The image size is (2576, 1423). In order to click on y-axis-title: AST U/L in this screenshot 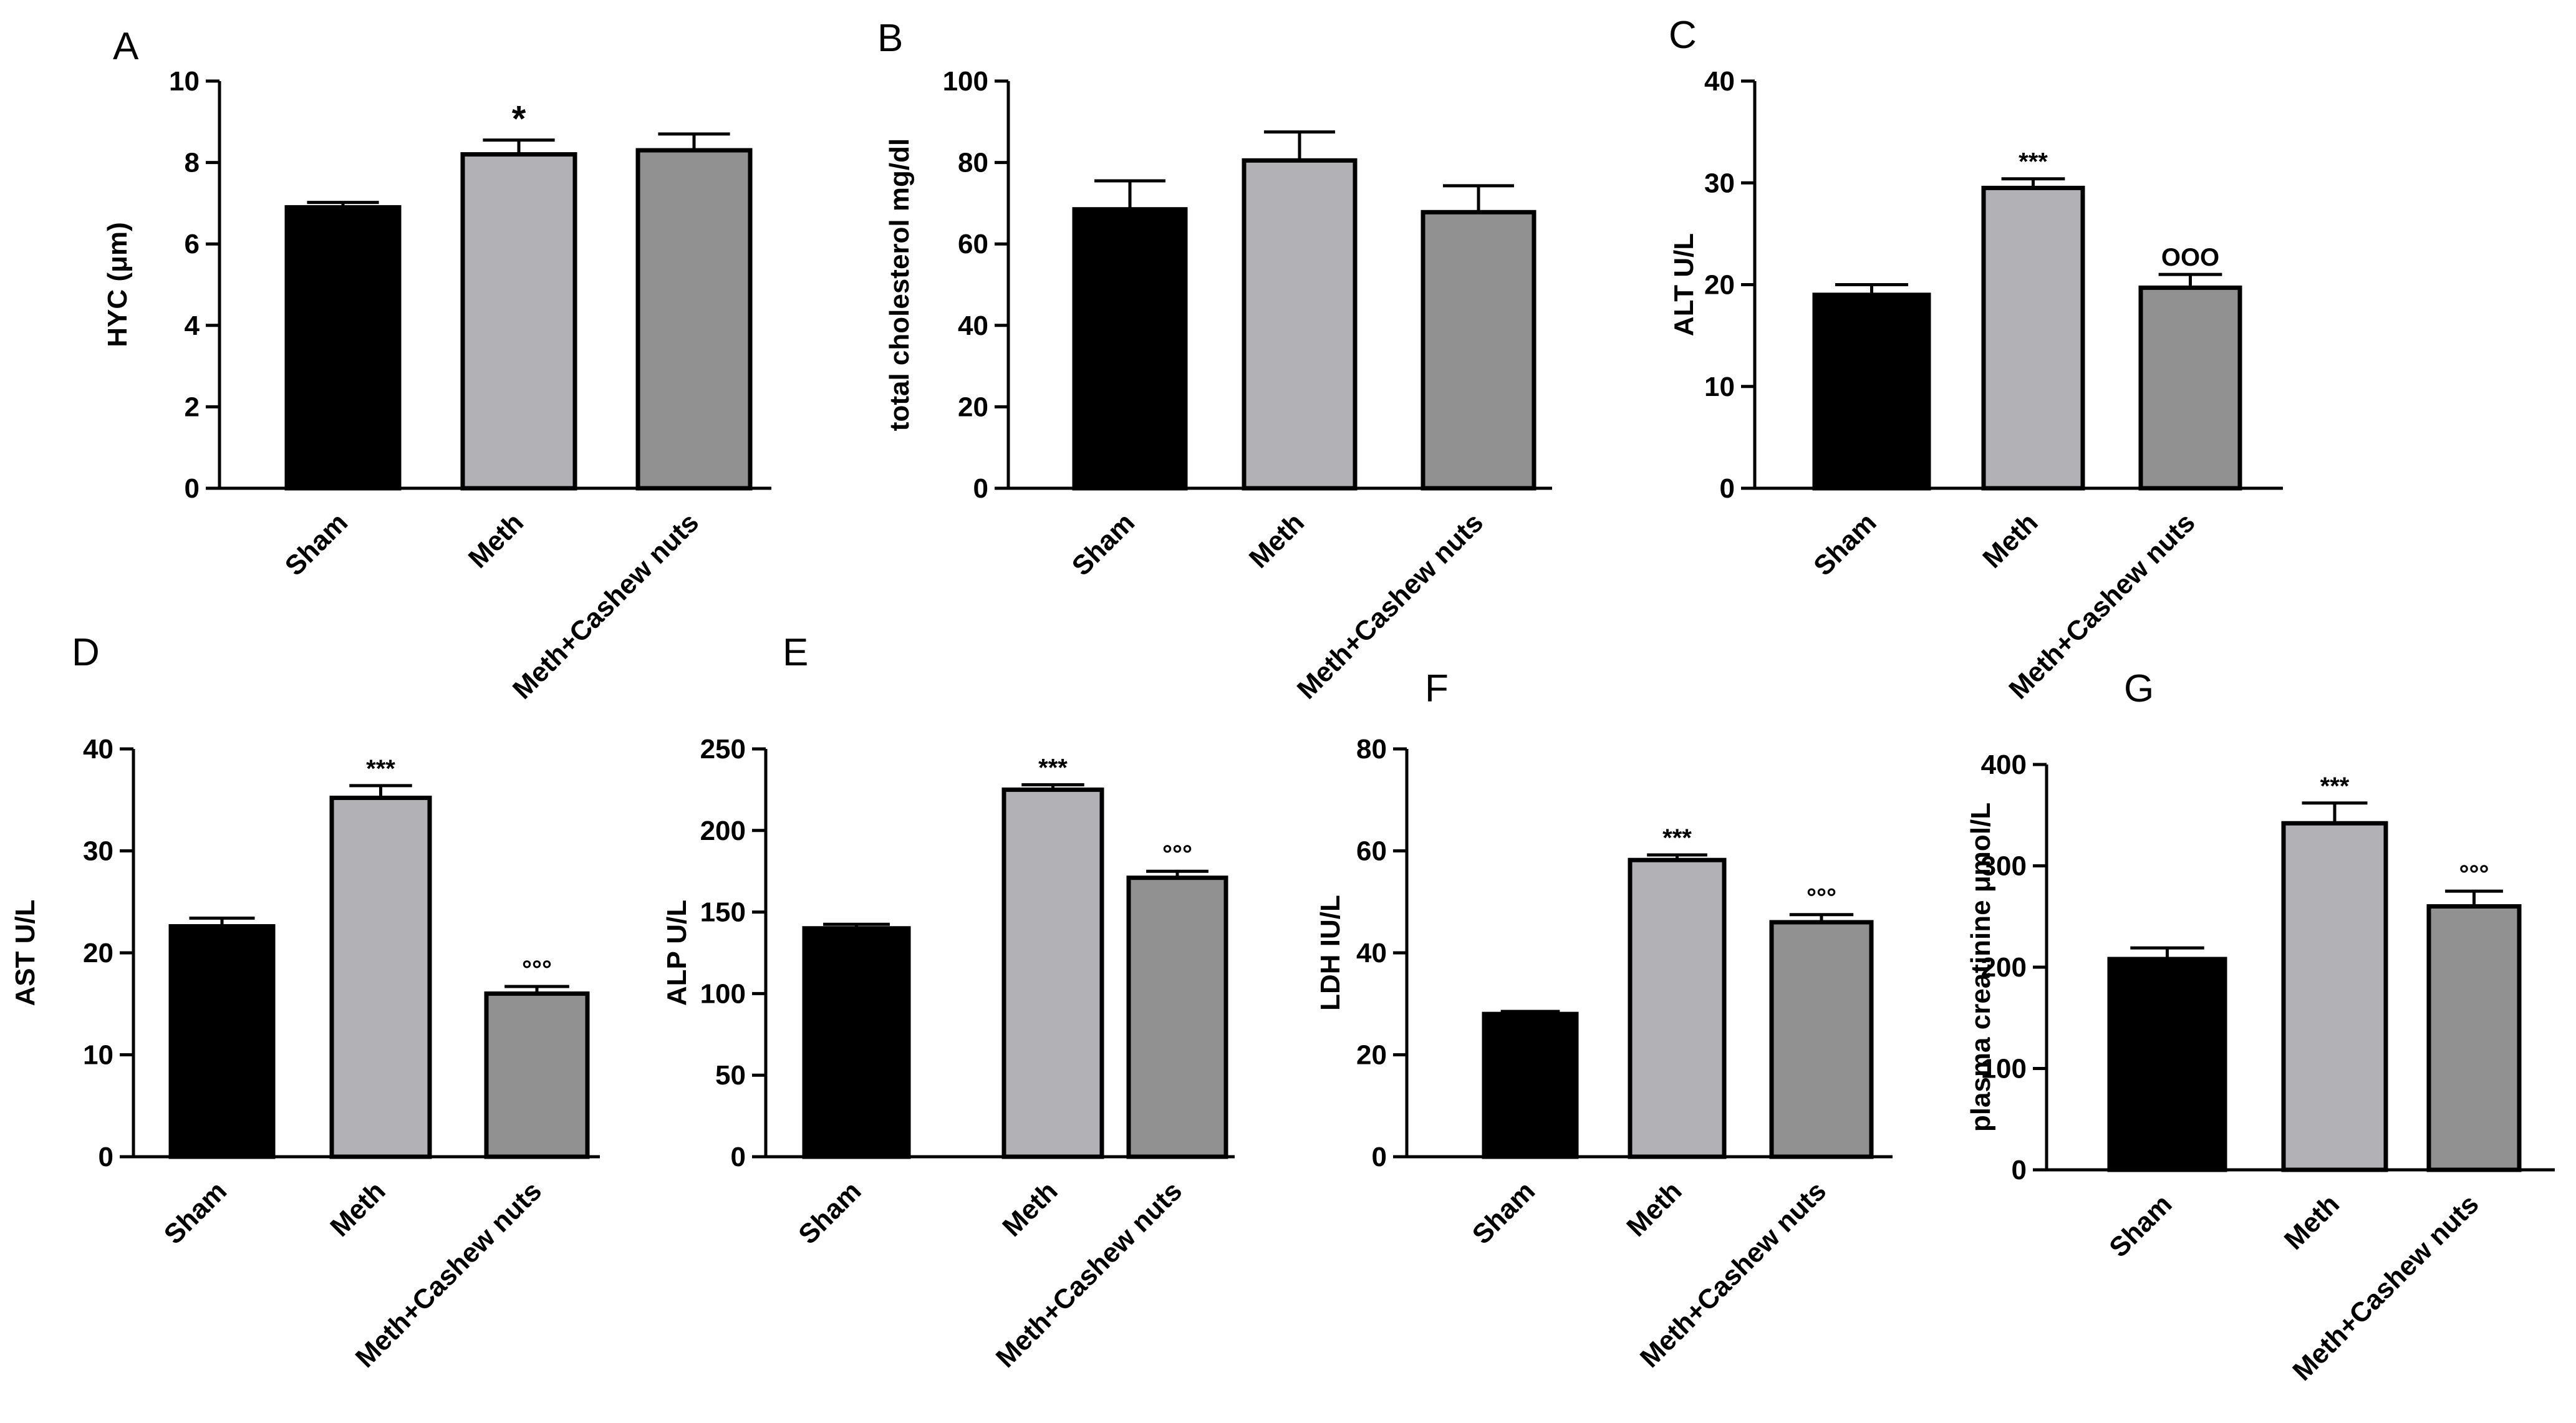, I will do `click(25, 952)`.